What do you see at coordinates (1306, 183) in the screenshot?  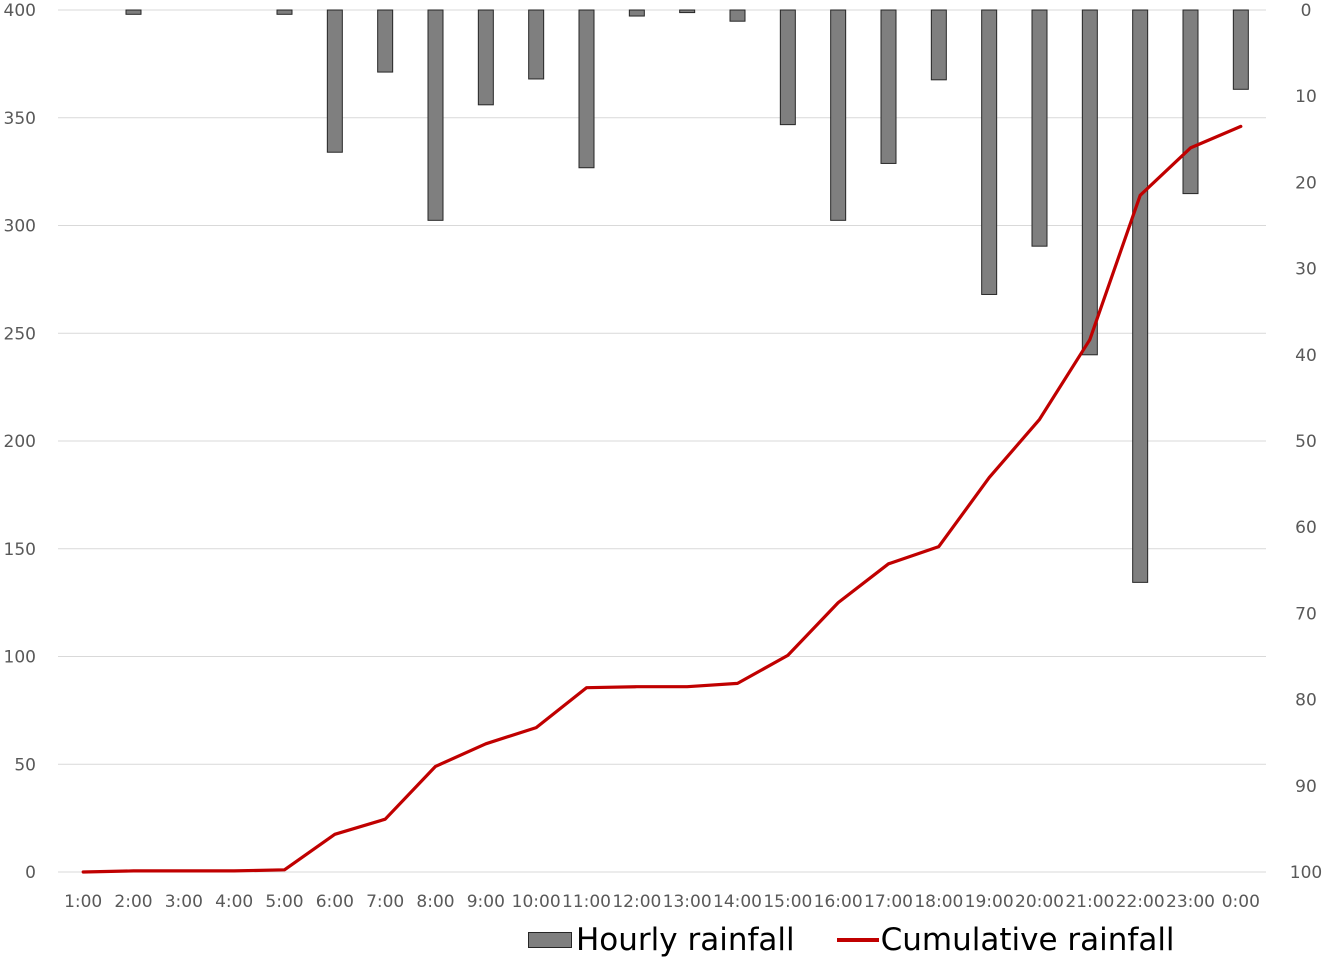 I see `right-y-tick-label: 20` at bounding box center [1306, 183].